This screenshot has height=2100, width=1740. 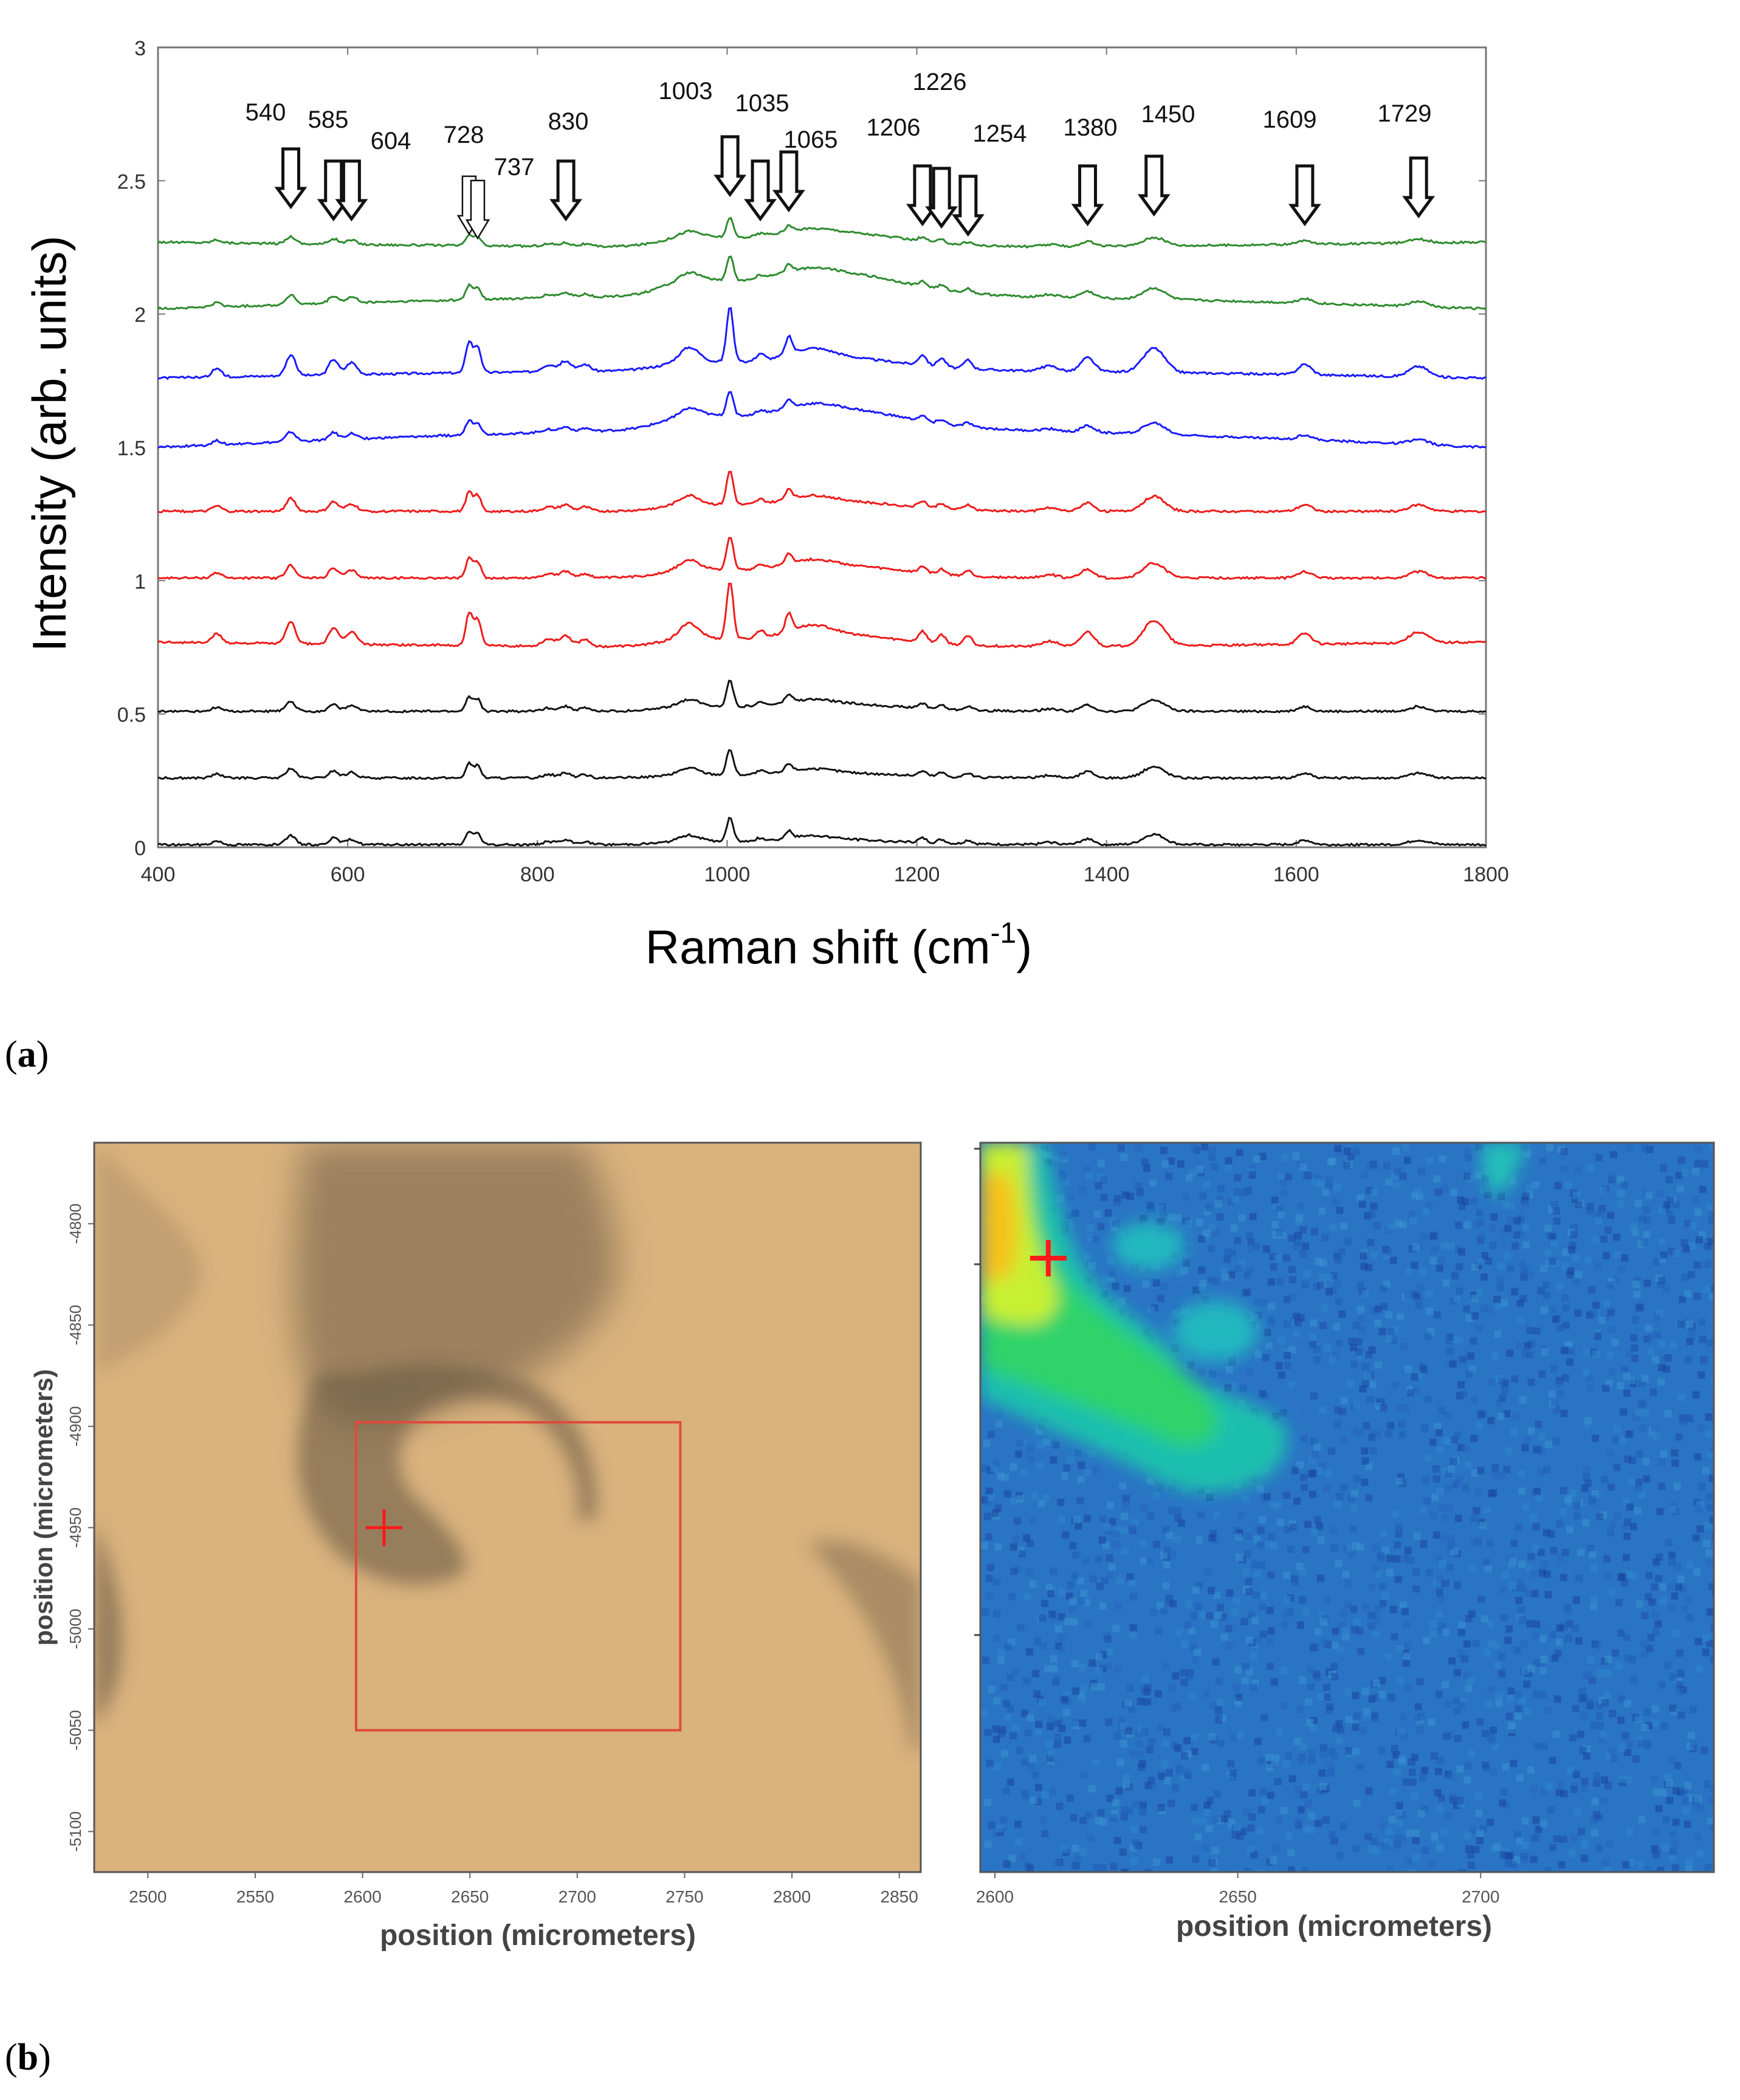 I want to click on x-tick-label: 1600, so click(x=1296, y=874).